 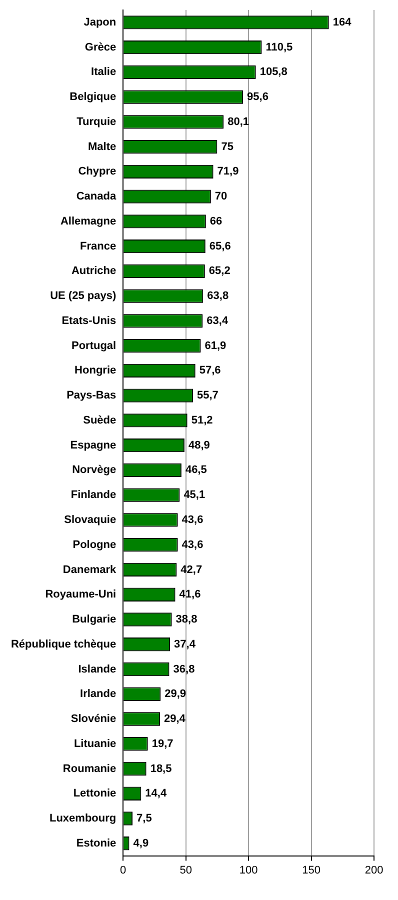 I want to click on y-tick-label: Allemagne, so click(x=88, y=221).